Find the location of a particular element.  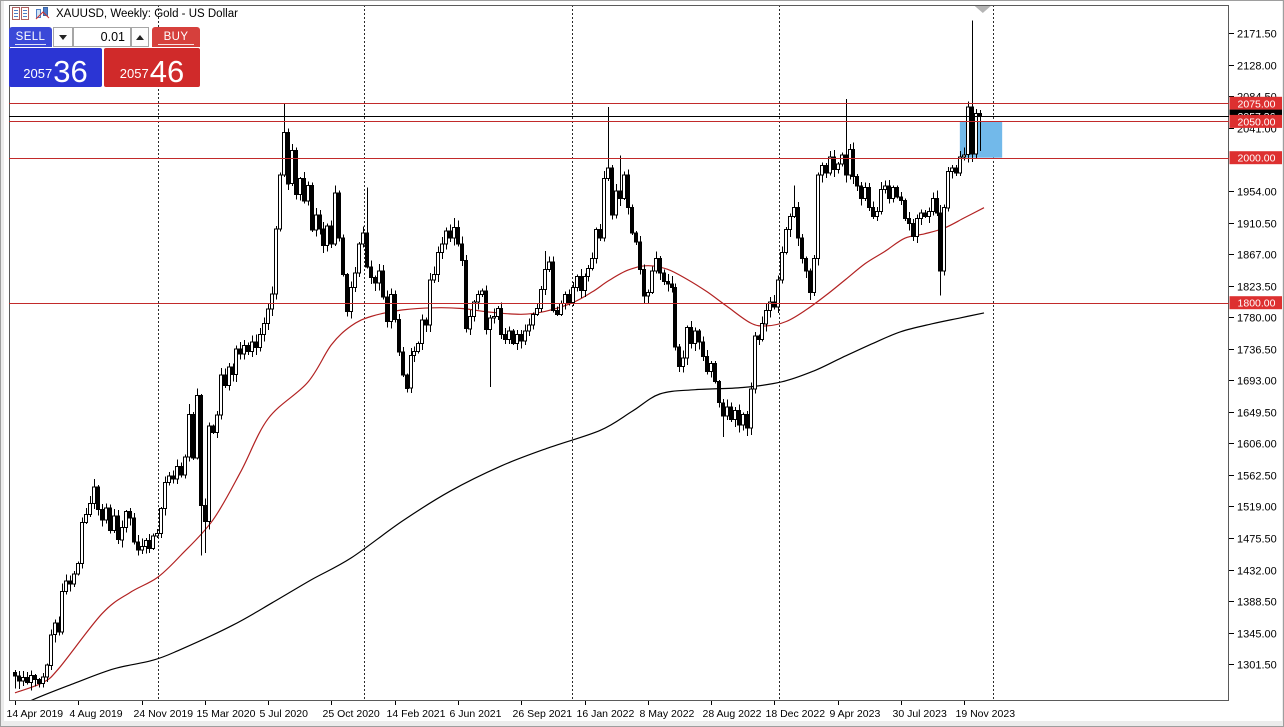

price-tick-label: 1693.00 is located at coordinates (1257, 382).